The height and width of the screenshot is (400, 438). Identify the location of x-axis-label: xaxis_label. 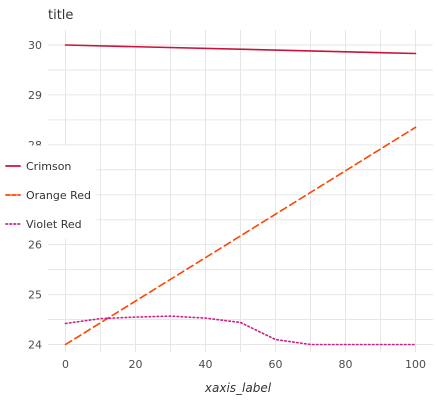
(238, 388).